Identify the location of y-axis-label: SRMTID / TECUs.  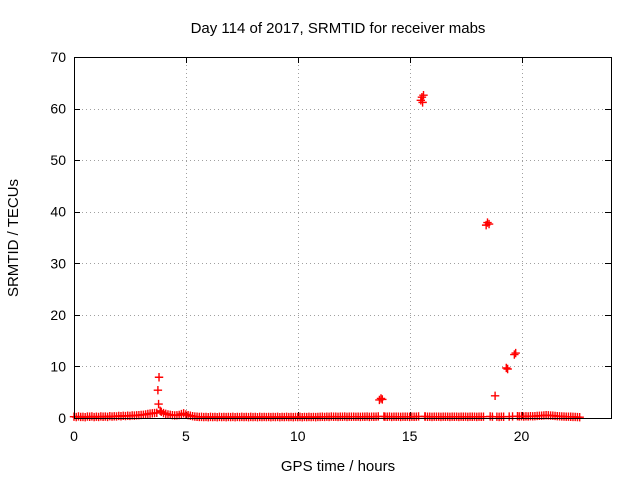
(13, 238).